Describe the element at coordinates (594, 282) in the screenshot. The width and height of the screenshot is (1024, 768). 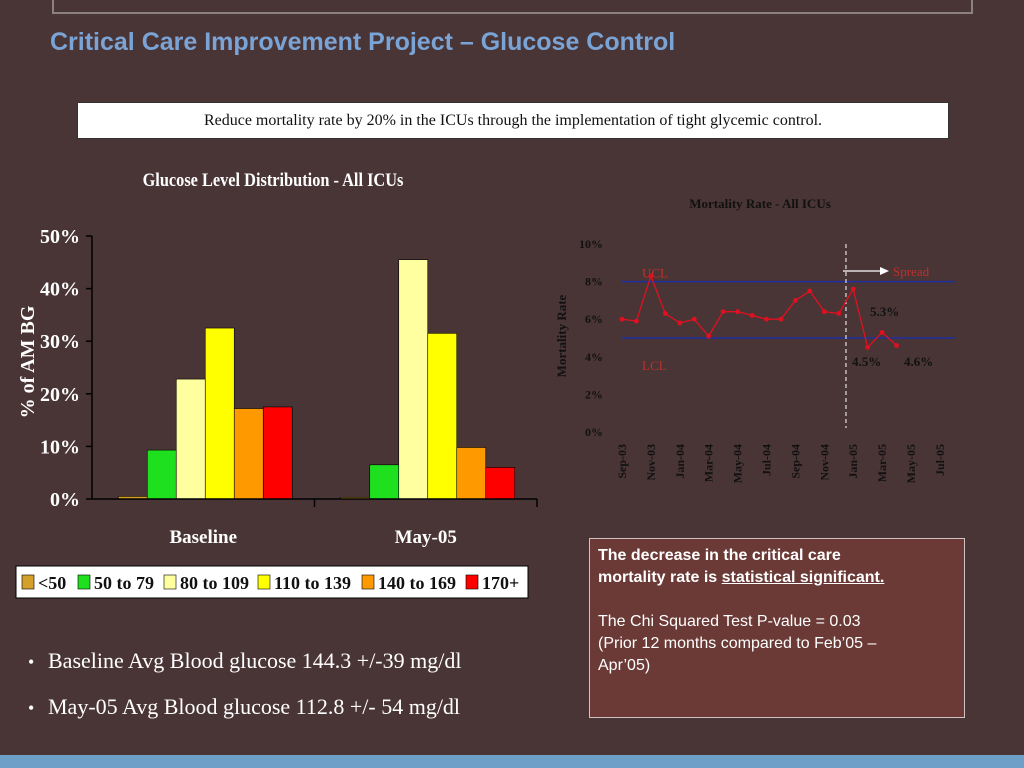
I see `line-y-tick-label: 8%` at that location.